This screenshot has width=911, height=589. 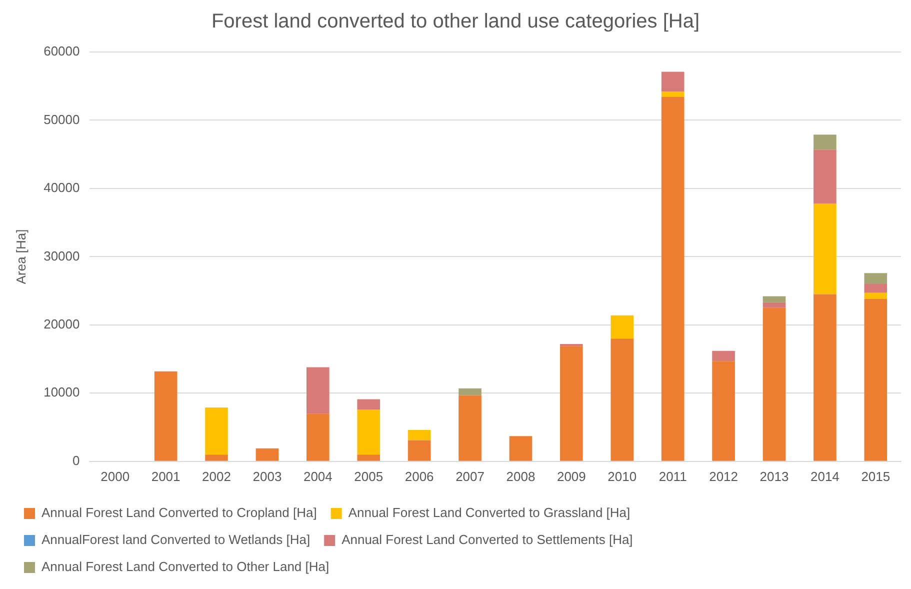 I want to click on y-tick-label: 50000, so click(x=62, y=119).